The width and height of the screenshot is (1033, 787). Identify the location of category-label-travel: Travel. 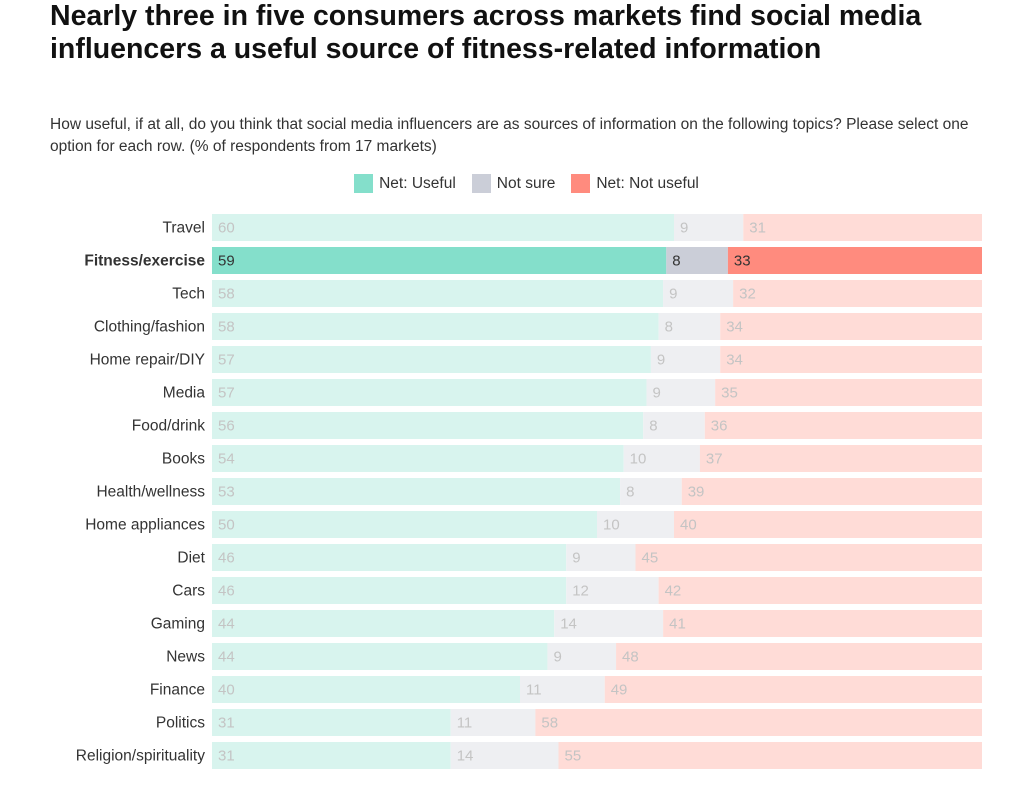
(184, 228).